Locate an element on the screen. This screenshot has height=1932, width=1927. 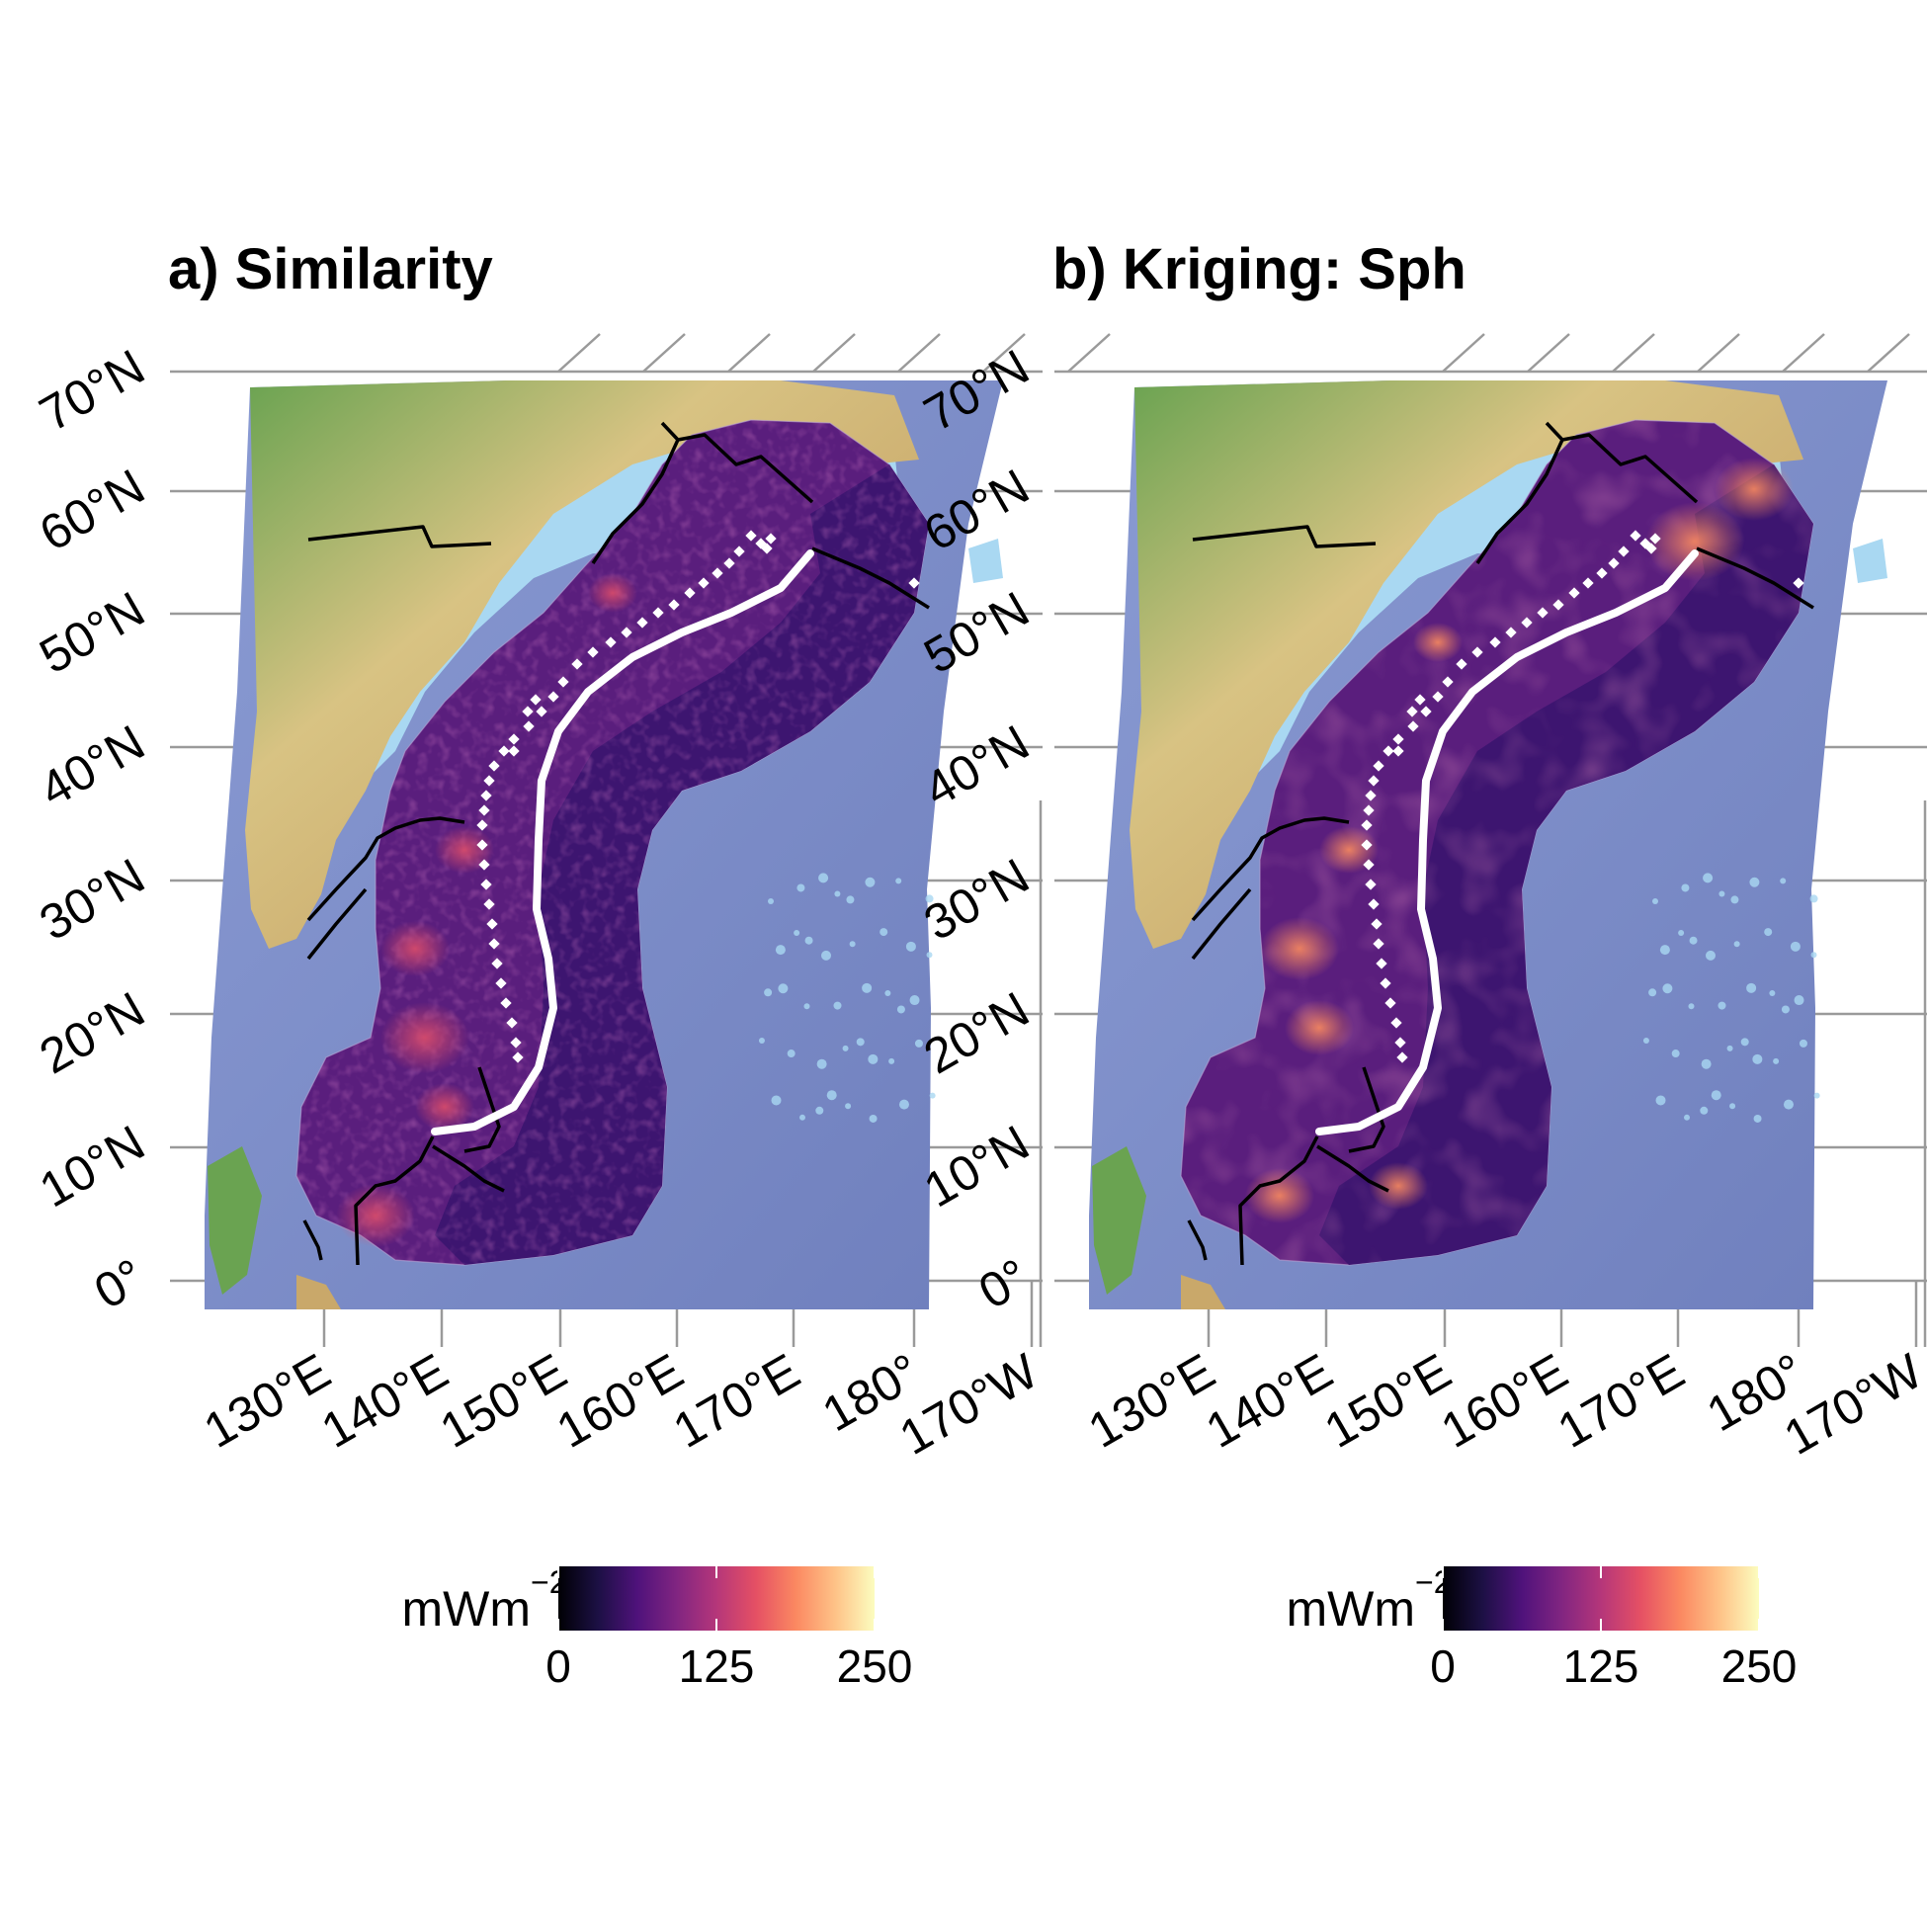
landmass-asia is located at coordinates (1467, 664).